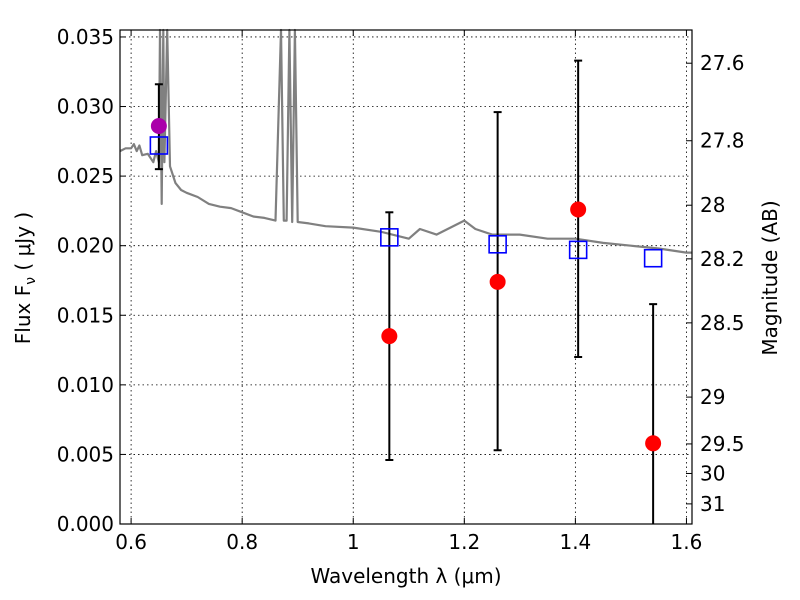  I want to click on x-tick-label: 0.6, so click(131, 542).